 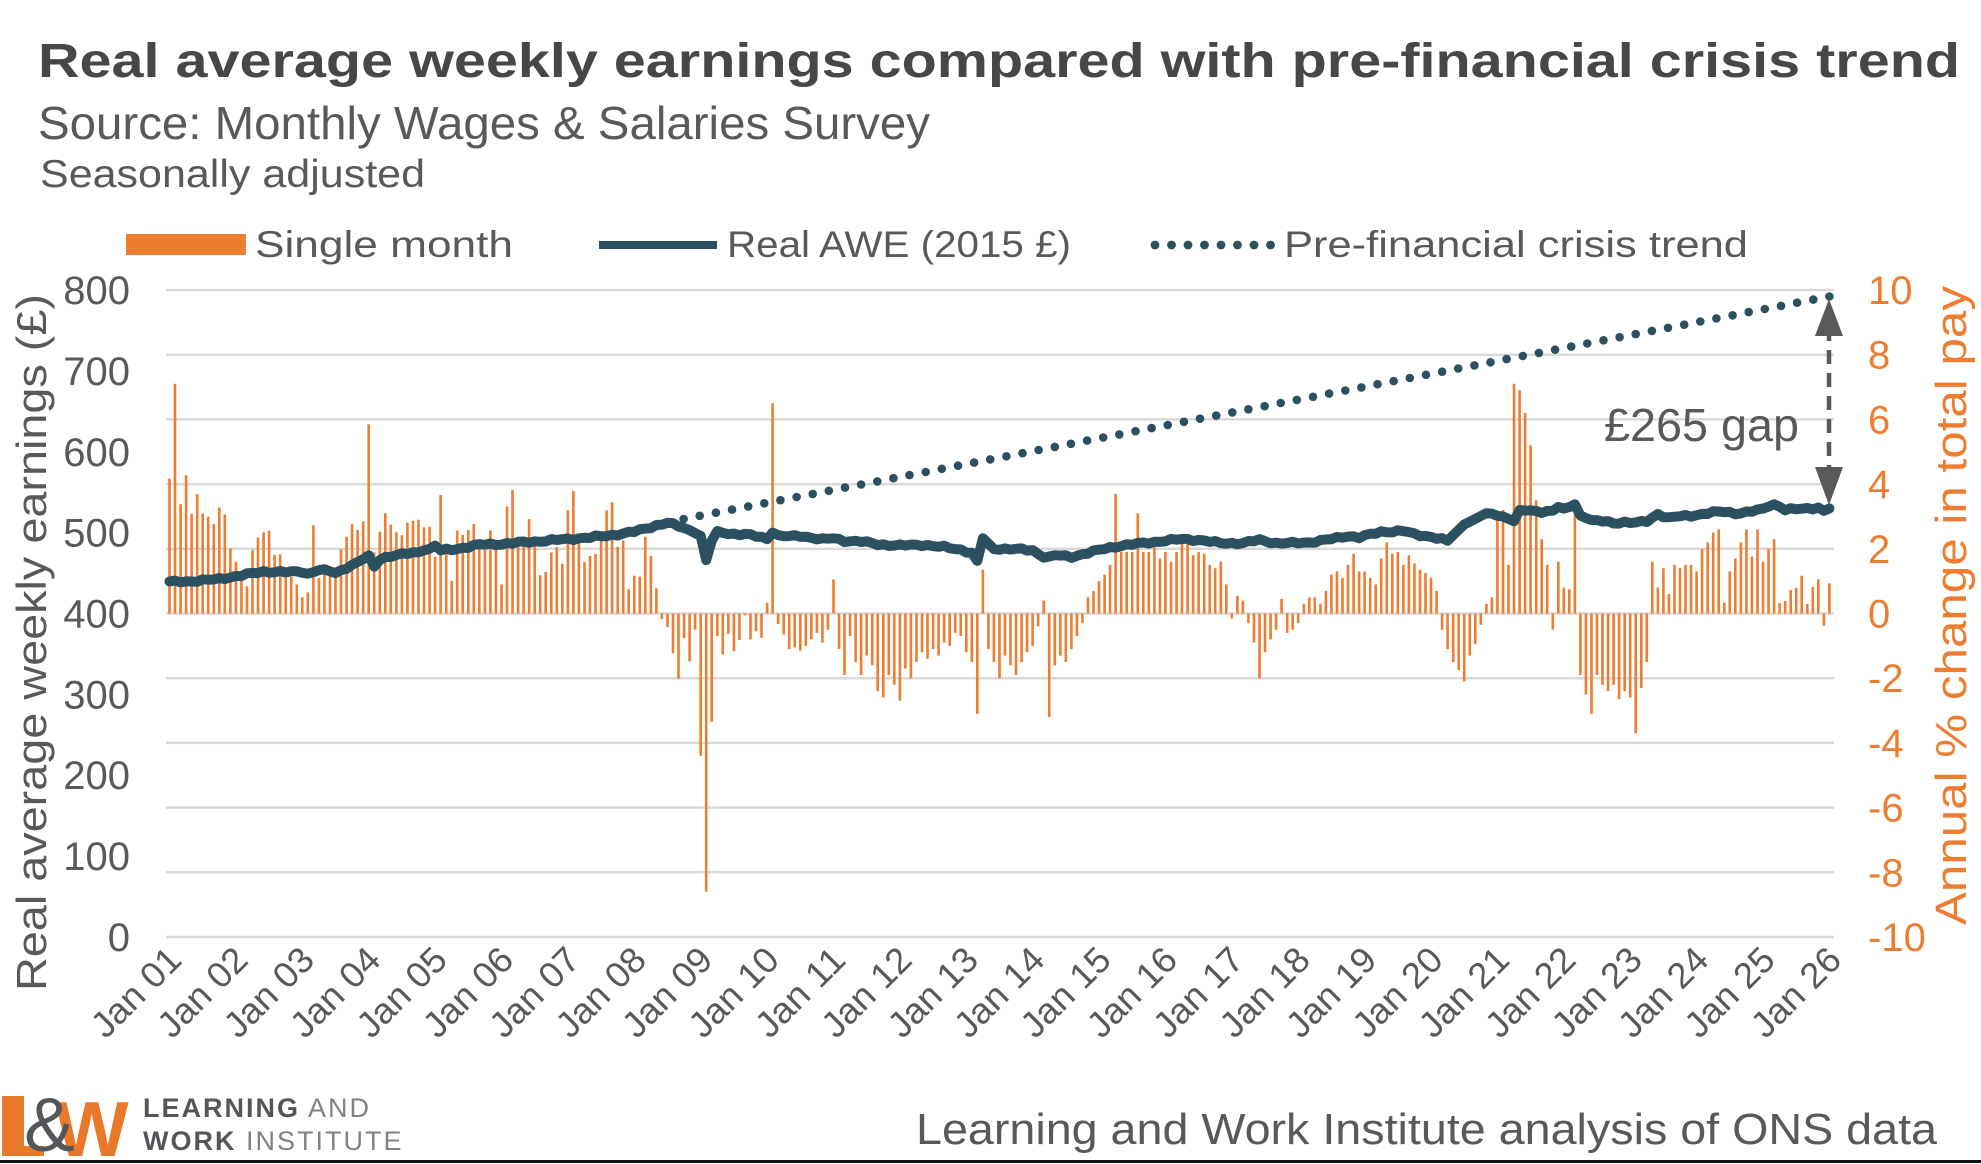 What do you see at coordinates (96, 695) in the screenshot?
I see `svg-text: 300` at bounding box center [96, 695].